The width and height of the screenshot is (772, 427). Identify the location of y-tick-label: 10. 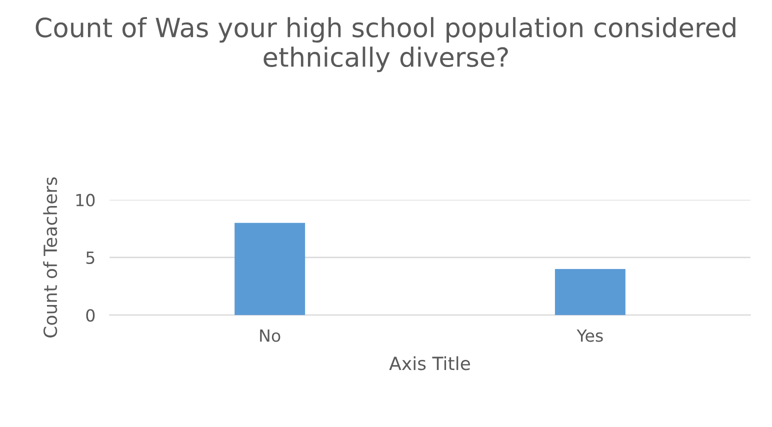
(85, 200).